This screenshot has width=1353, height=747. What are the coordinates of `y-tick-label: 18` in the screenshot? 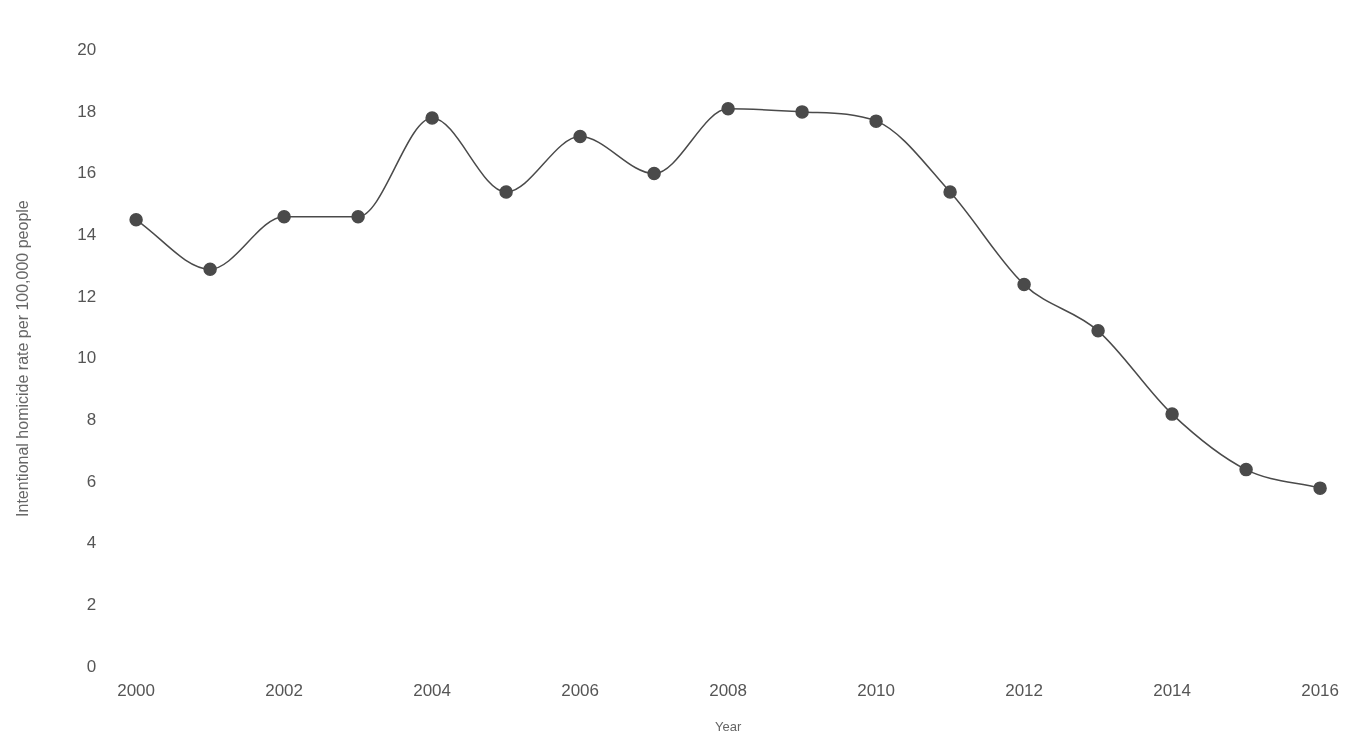 It's located at (87, 111).